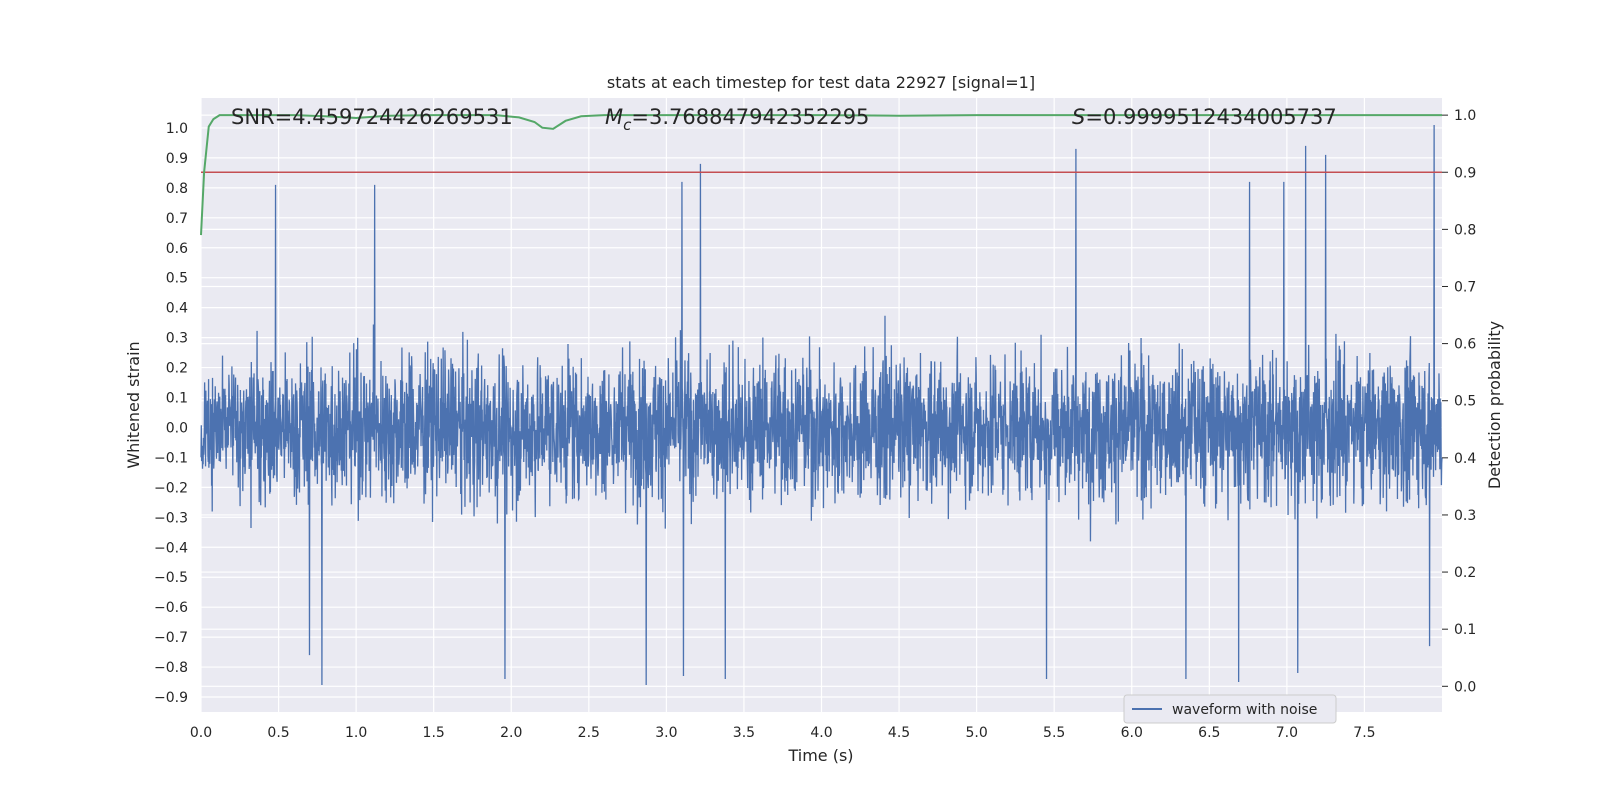 The width and height of the screenshot is (1600, 800). What do you see at coordinates (1364, 733) in the screenshot?
I see `x-tick-label: 7.5` at bounding box center [1364, 733].